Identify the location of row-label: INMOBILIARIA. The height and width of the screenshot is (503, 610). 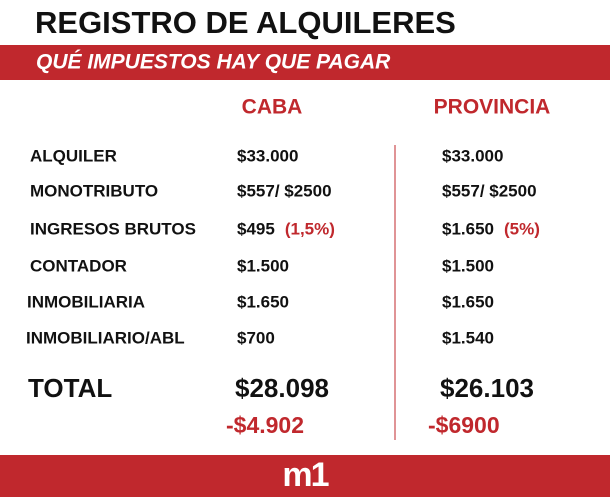
(86, 301).